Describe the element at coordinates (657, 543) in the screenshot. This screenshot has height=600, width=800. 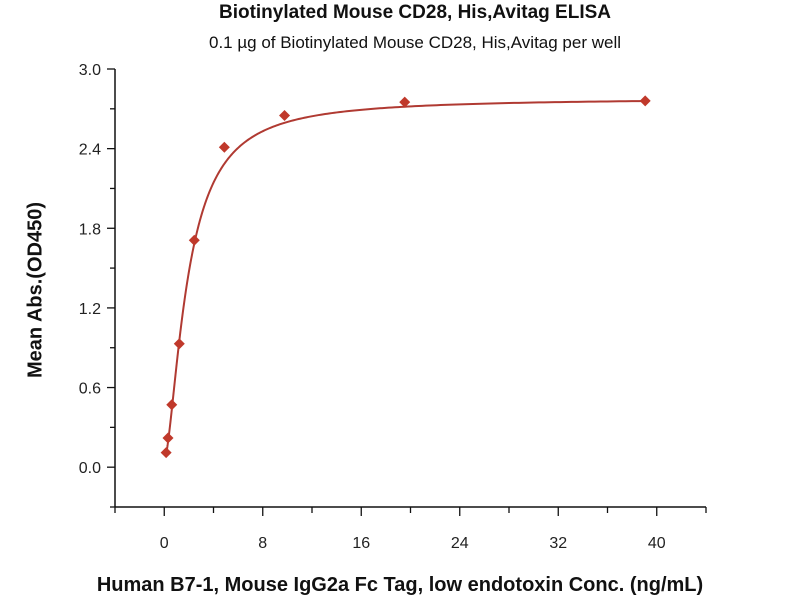
I see `x-tick-label: 40` at that location.